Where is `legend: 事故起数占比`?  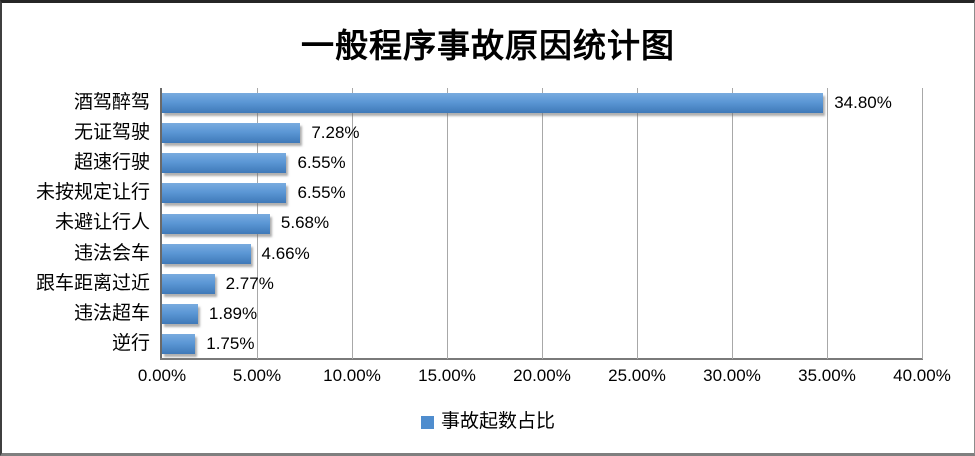 legend: 事故起数占比 is located at coordinates (488, 422).